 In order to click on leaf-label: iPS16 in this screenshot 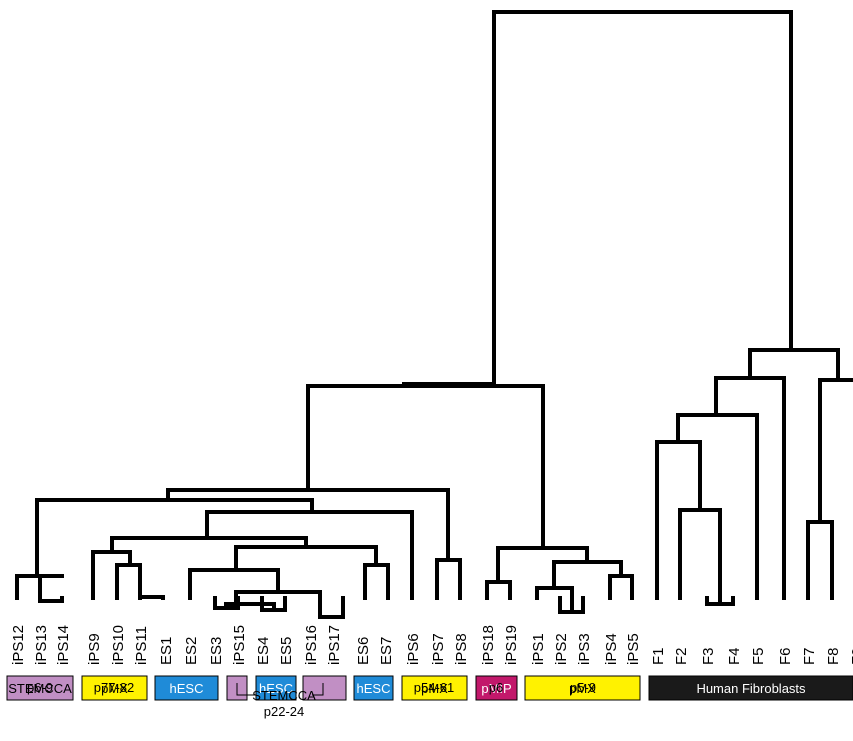, I will do `click(311, 645)`.